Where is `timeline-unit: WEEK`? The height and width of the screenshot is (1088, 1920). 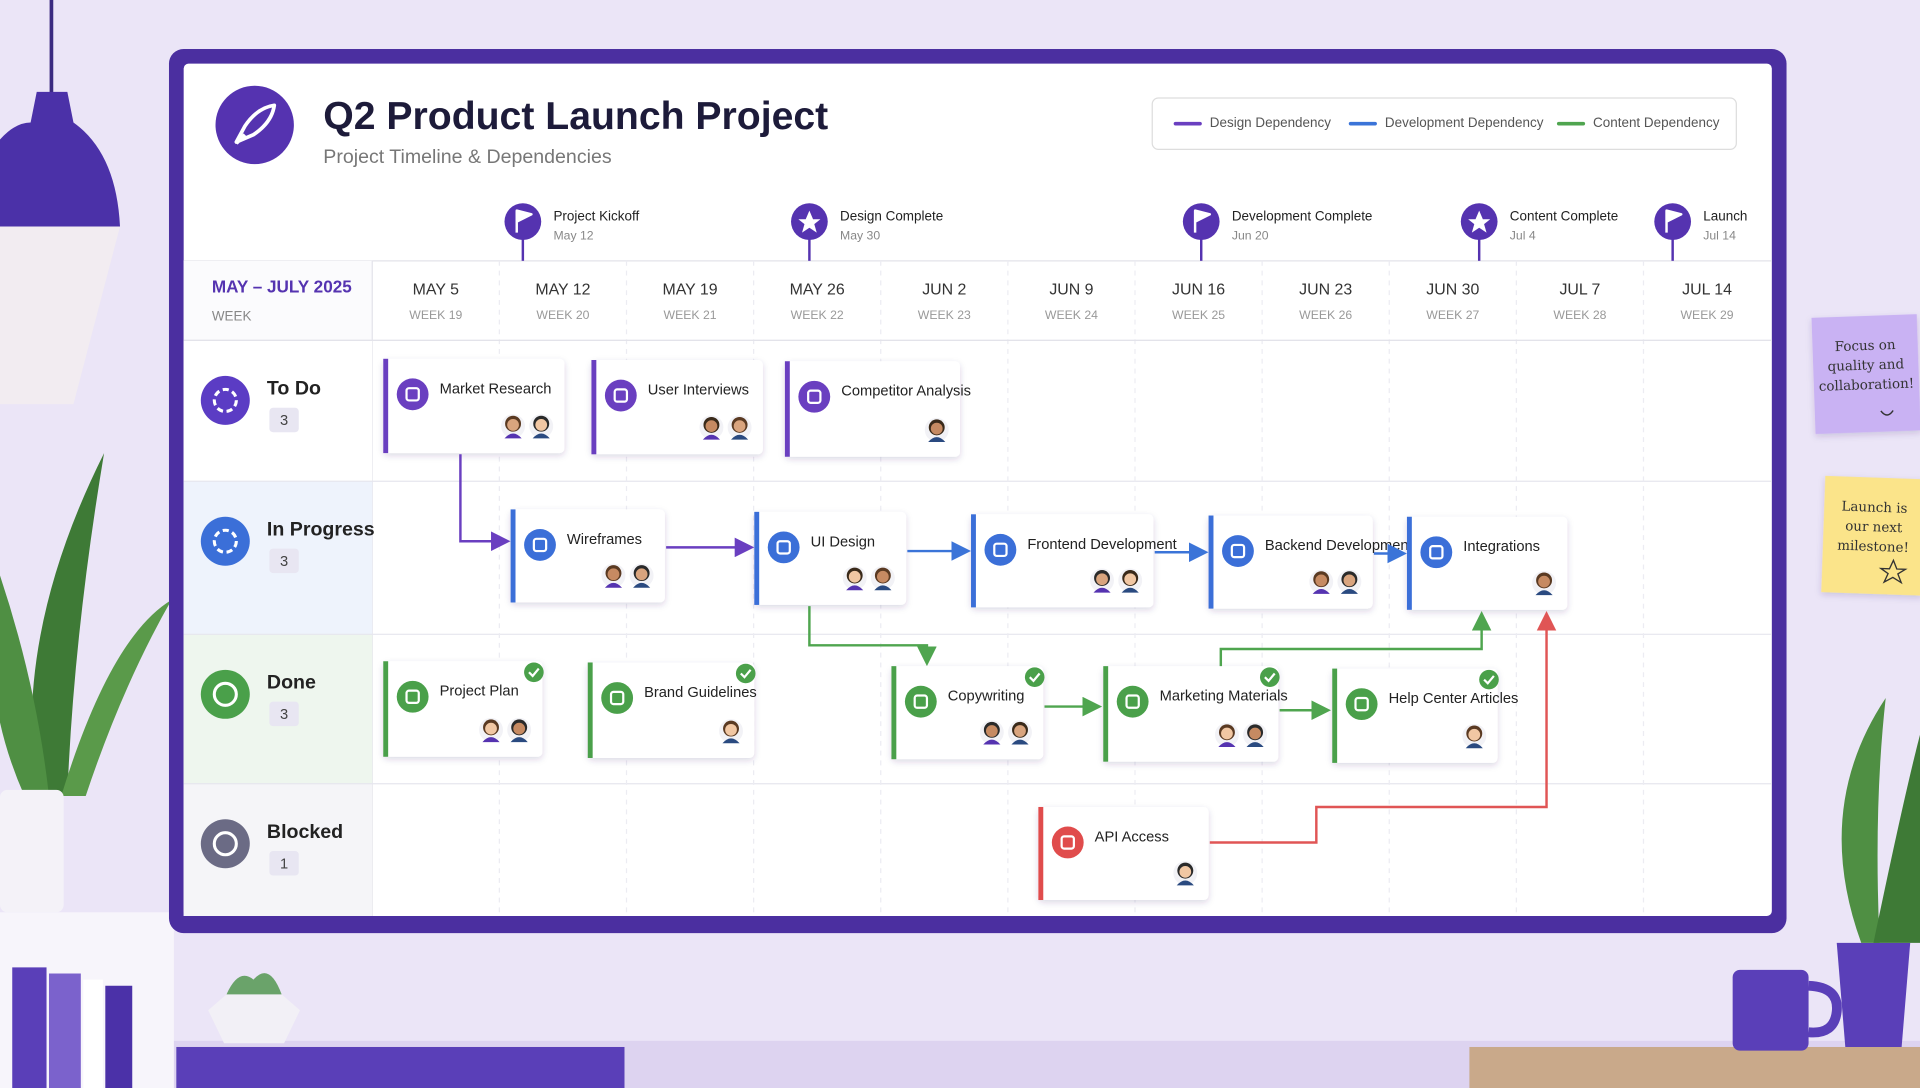 timeline-unit: WEEK is located at coordinates (232, 316).